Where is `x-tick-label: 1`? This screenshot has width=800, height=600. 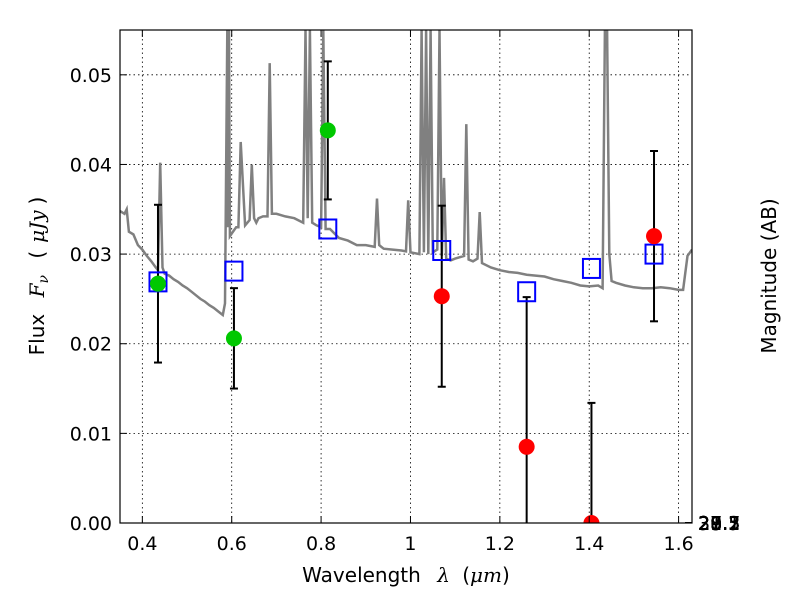 x-tick-label: 1 is located at coordinates (410, 544).